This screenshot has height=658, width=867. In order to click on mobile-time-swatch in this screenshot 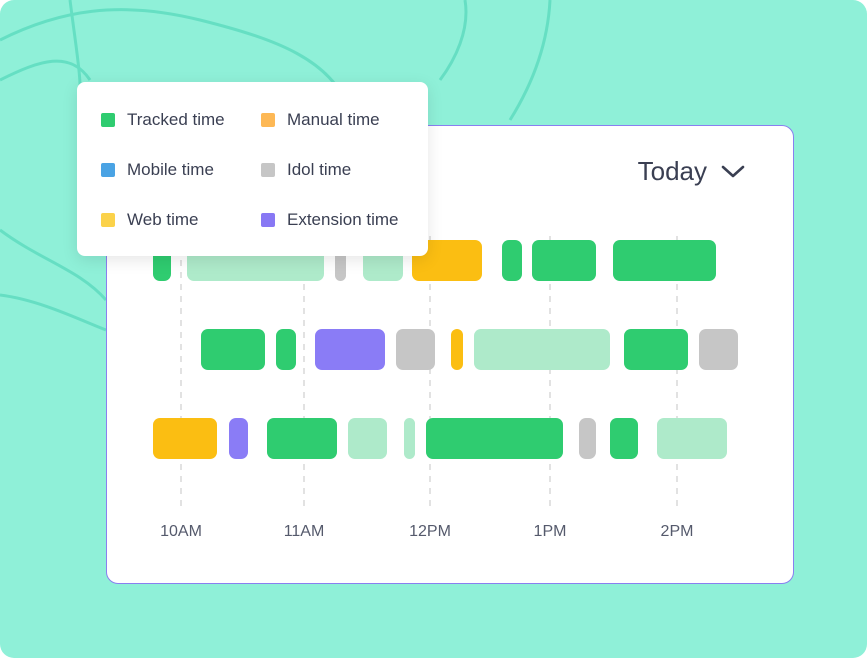, I will do `click(108, 170)`.